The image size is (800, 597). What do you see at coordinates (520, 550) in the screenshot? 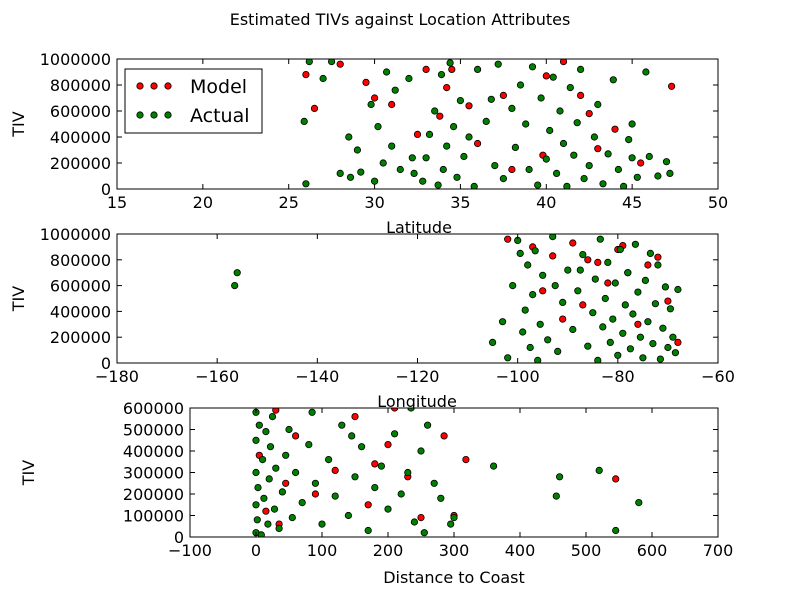
I see `x-tick-label: 400` at bounding box center [520, 550].